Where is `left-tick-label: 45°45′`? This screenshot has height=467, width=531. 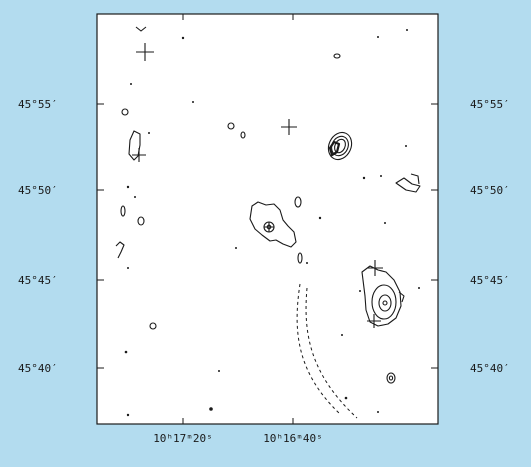
left-tick-label: 45°45′ is located at coordinates (38, 280).